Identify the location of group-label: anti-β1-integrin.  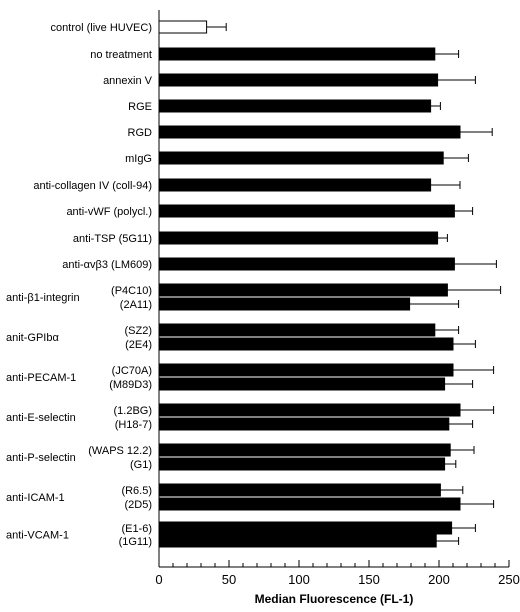
(43, 298).